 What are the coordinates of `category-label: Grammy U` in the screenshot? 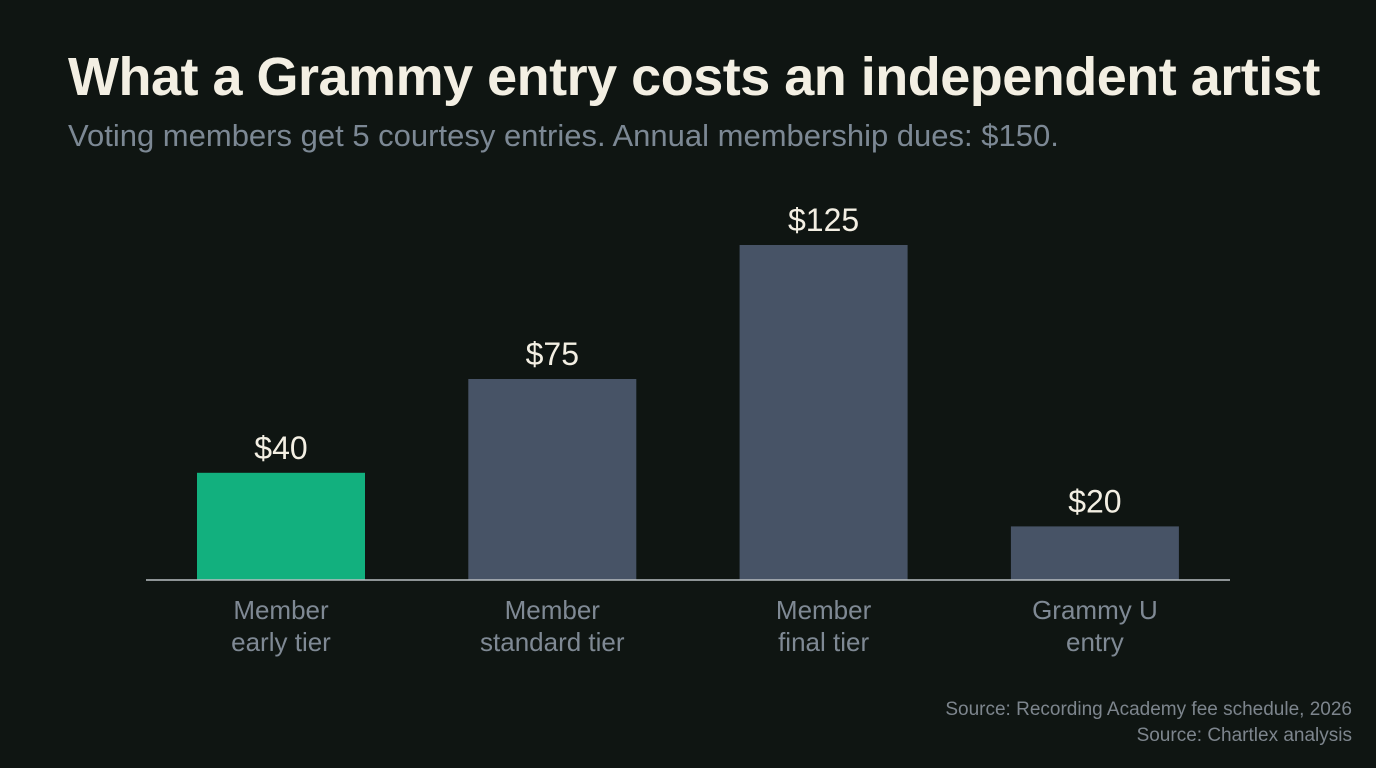 It's located at (1095, 610).